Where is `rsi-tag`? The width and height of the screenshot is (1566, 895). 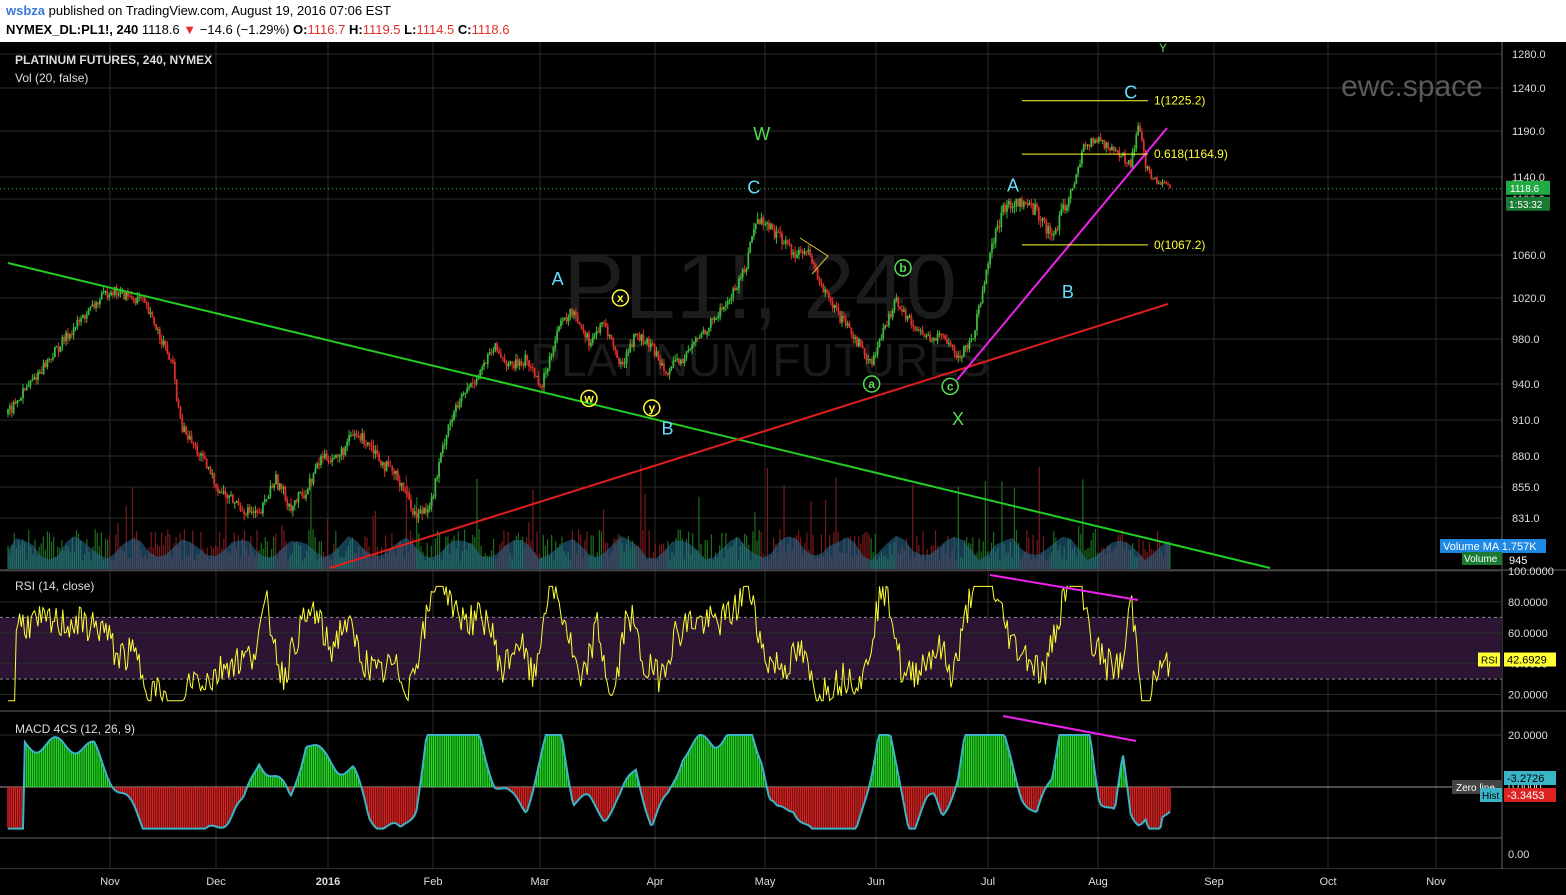 rsi-tag is located at coordinates (1489, 659).